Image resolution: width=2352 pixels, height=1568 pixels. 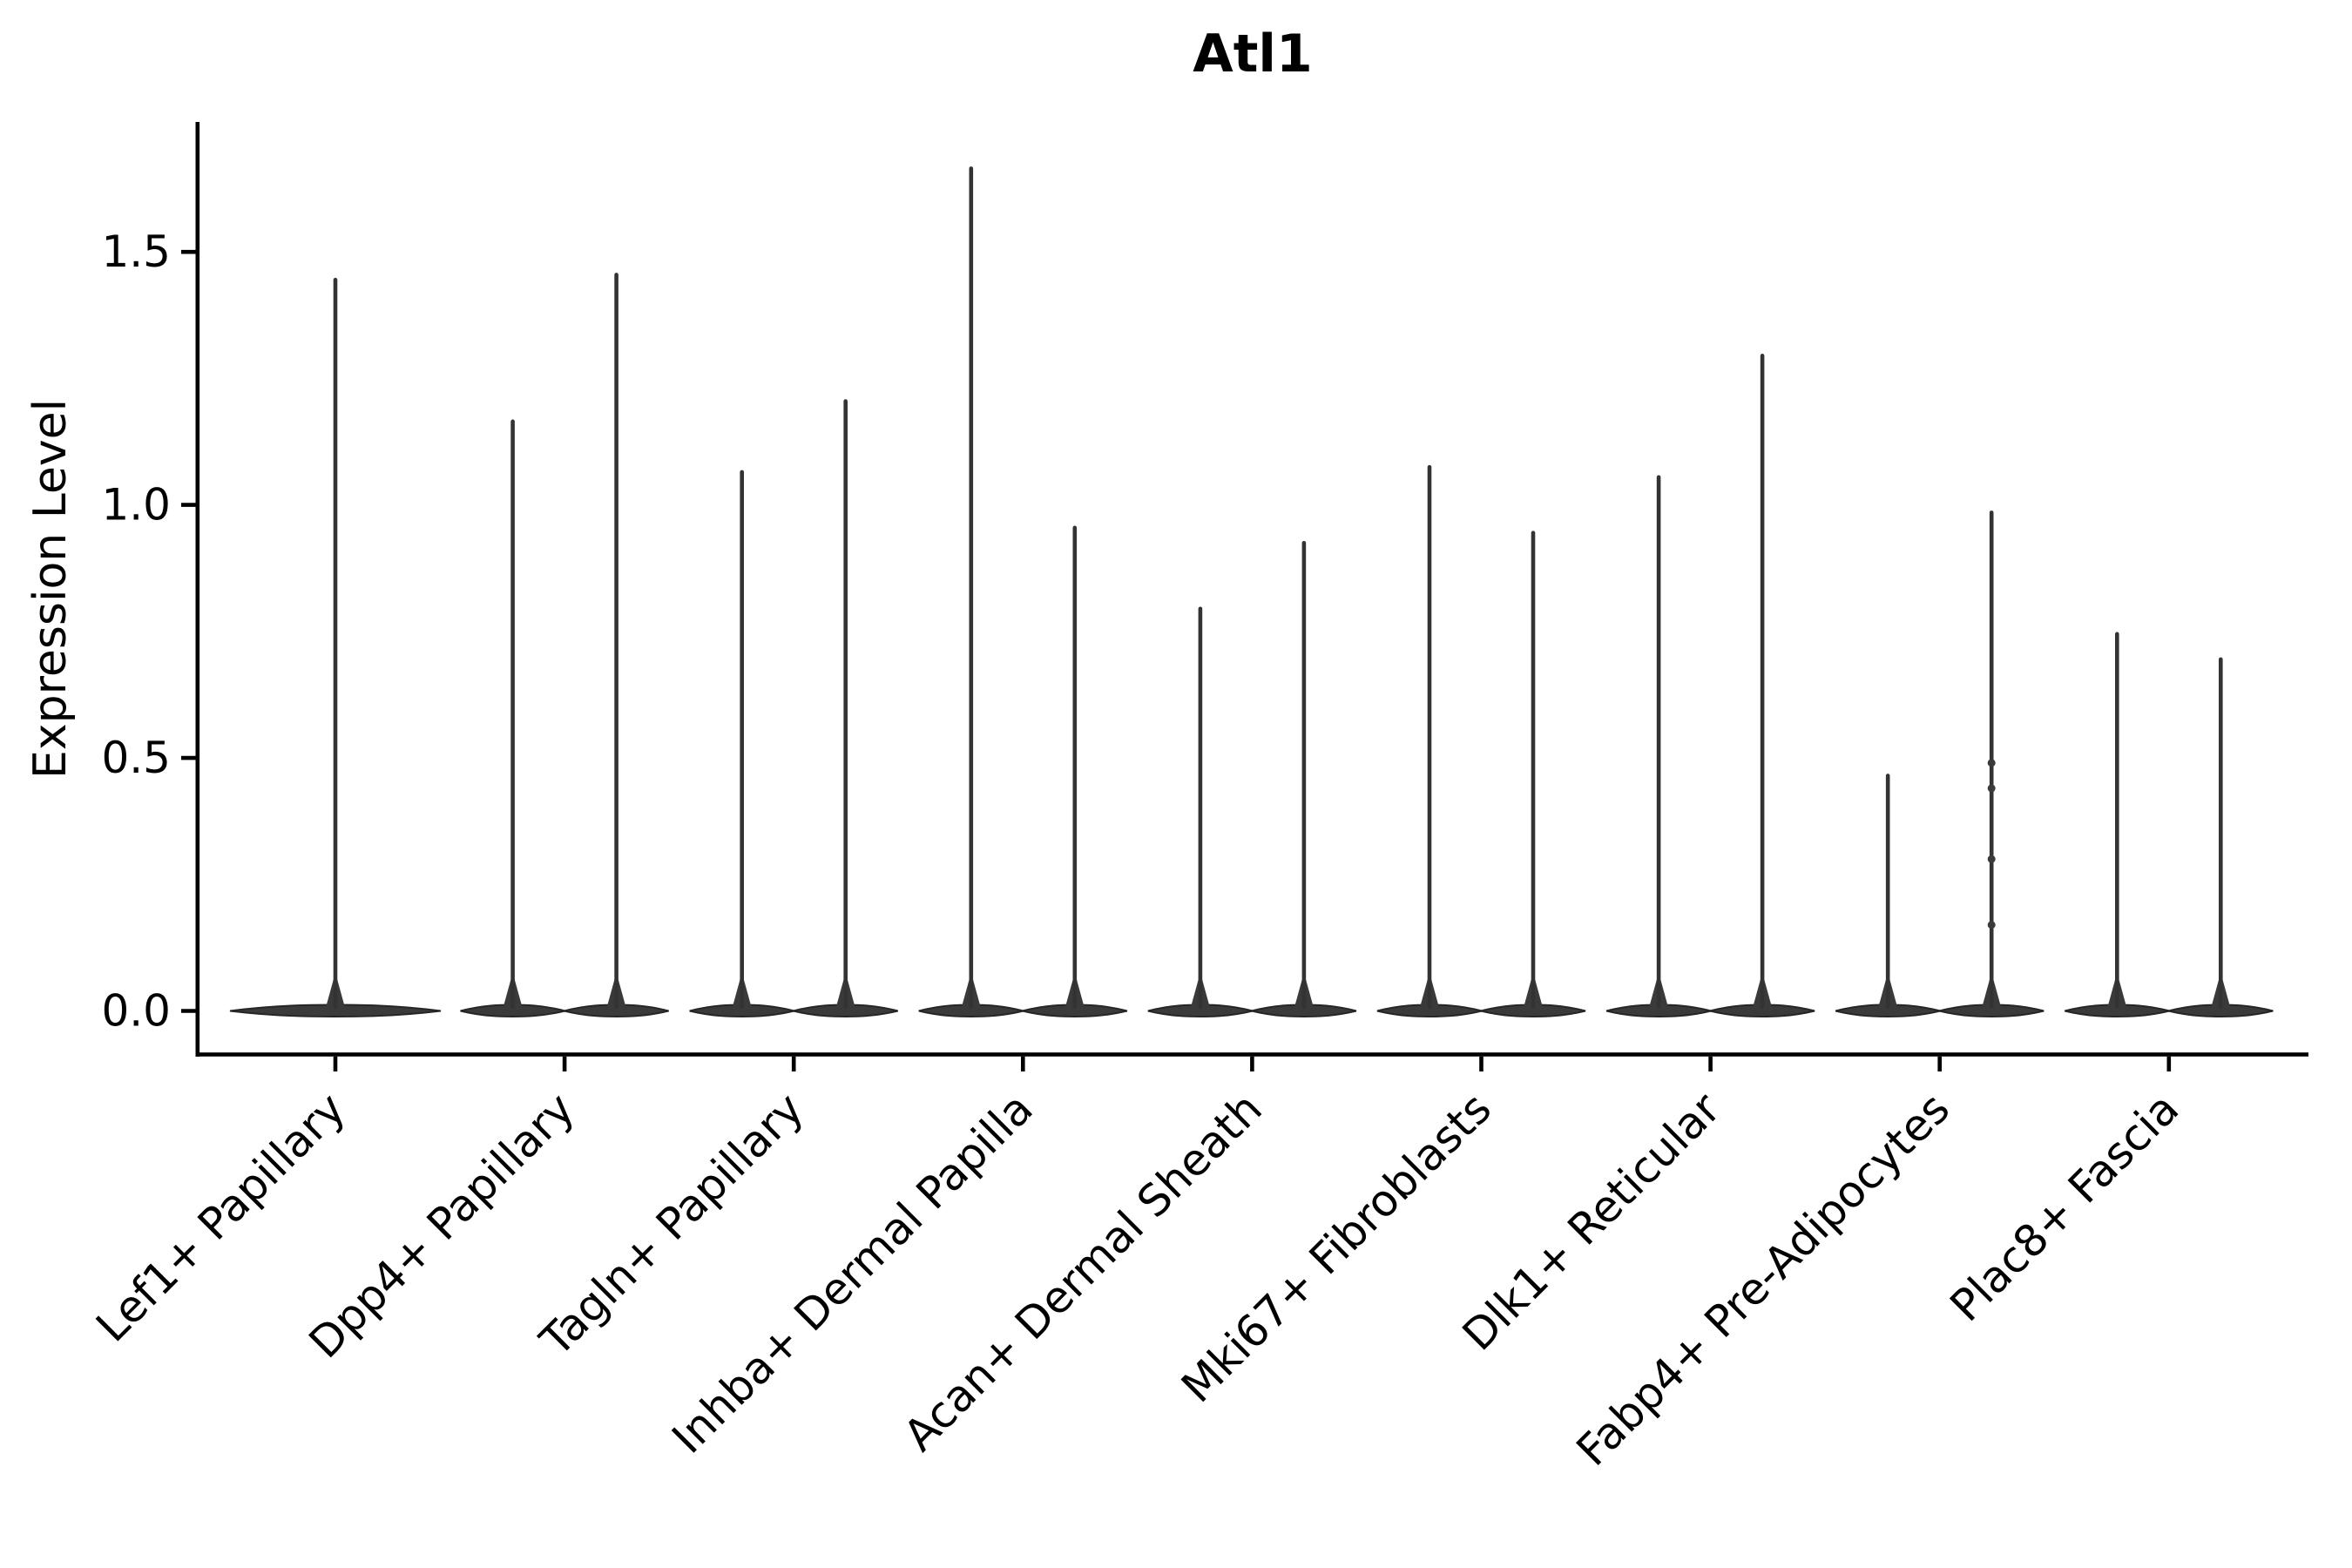 I want to click on x-tick-label: Fabp4+ Pre-Adipocytes, so click(x=1763, y=1280).